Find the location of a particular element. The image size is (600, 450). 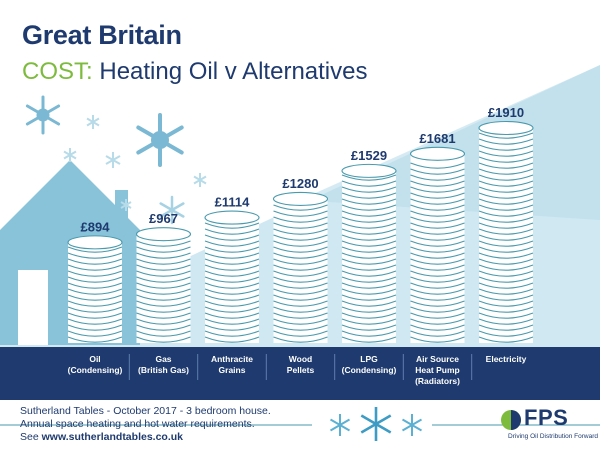

category-label: Anthracite Grains is located at coordinates (232, 364).